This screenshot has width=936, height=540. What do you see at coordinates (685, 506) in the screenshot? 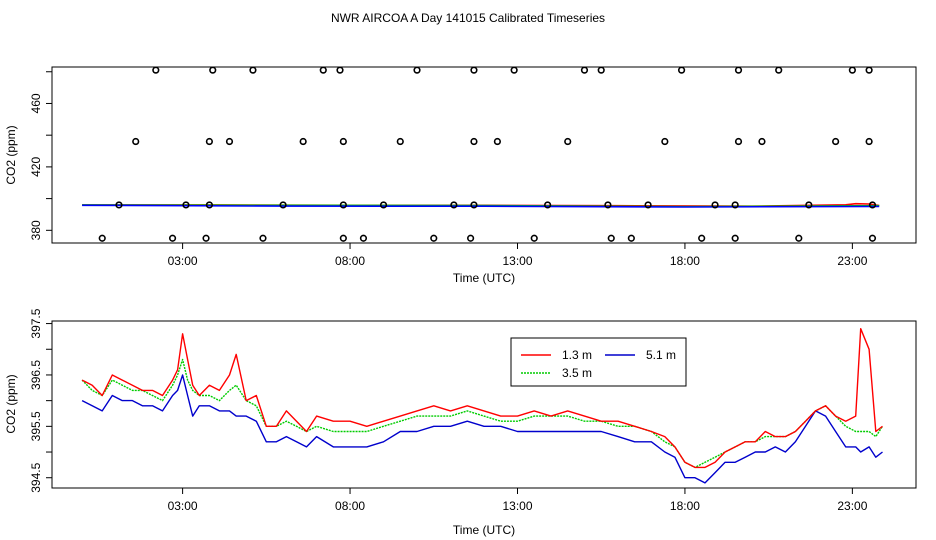
I see `bottom-x-tick-label: 18:00` at bounding box center [685, 506].